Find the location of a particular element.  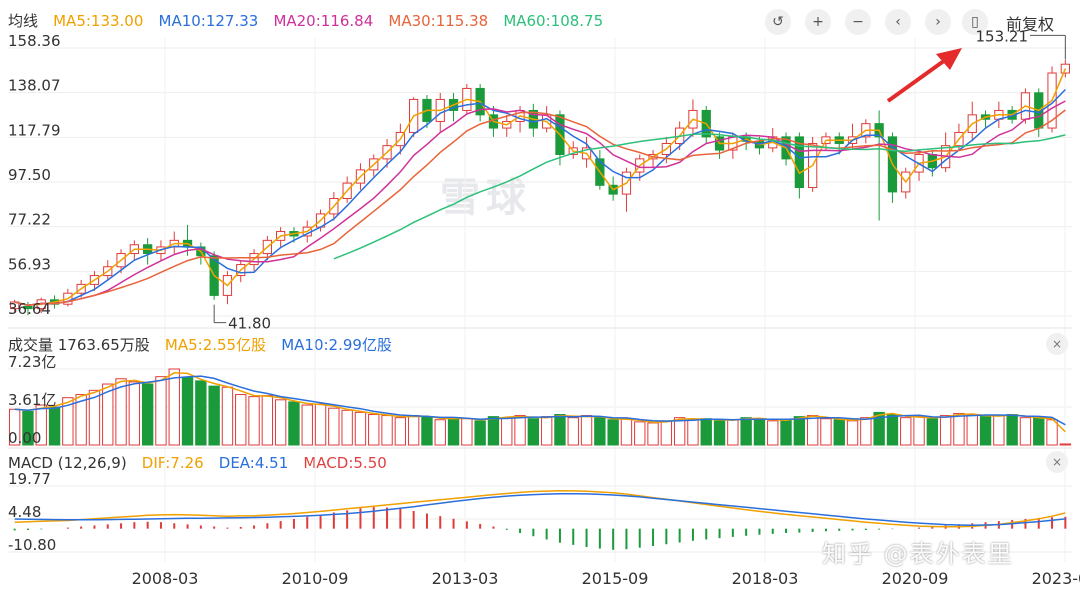

x-tick-label: 2023-01 is located at coordinates (1056, 578).